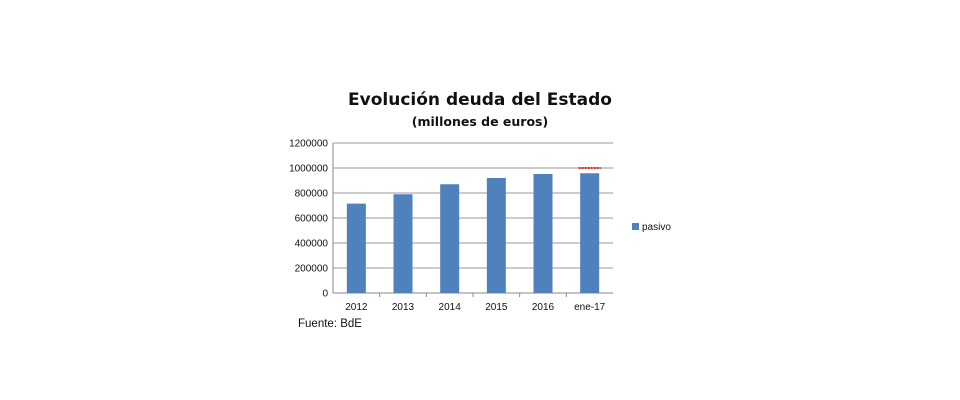 This screenshot has height=400, width=960. Describe the element at coordinates (656, 227) in the screenshot. I see `legend-label: pasivo` at that location.